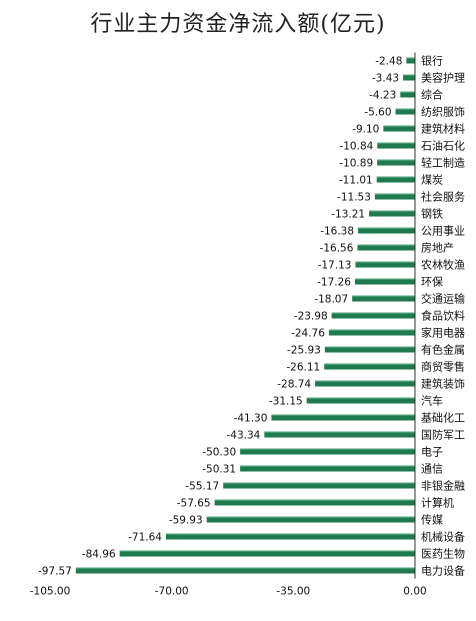  What do you see at coordinates (337, 232) in the screenshot?
I see `data-label: -16.38` at bounding box center [337, 232].